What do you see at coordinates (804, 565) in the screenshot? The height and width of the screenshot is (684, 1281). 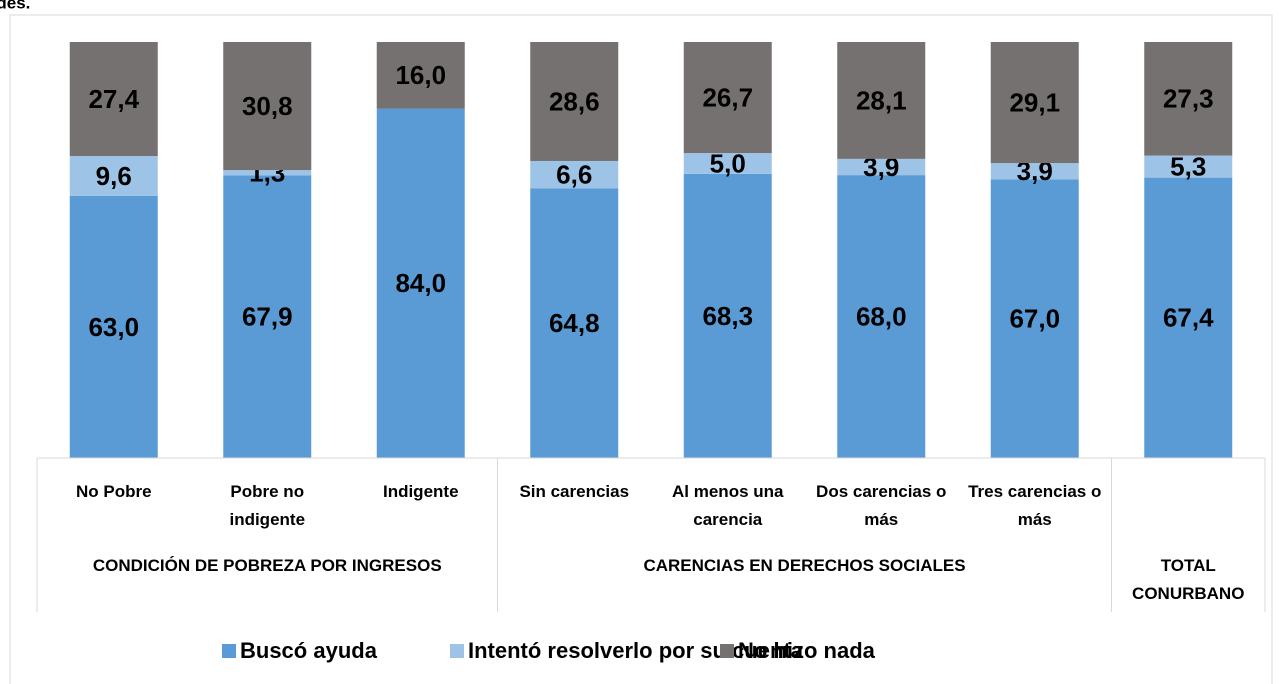 I see `group-label: CARENCIAS EN DERECHOS SOCIALES` at bounding box center [804, 565].